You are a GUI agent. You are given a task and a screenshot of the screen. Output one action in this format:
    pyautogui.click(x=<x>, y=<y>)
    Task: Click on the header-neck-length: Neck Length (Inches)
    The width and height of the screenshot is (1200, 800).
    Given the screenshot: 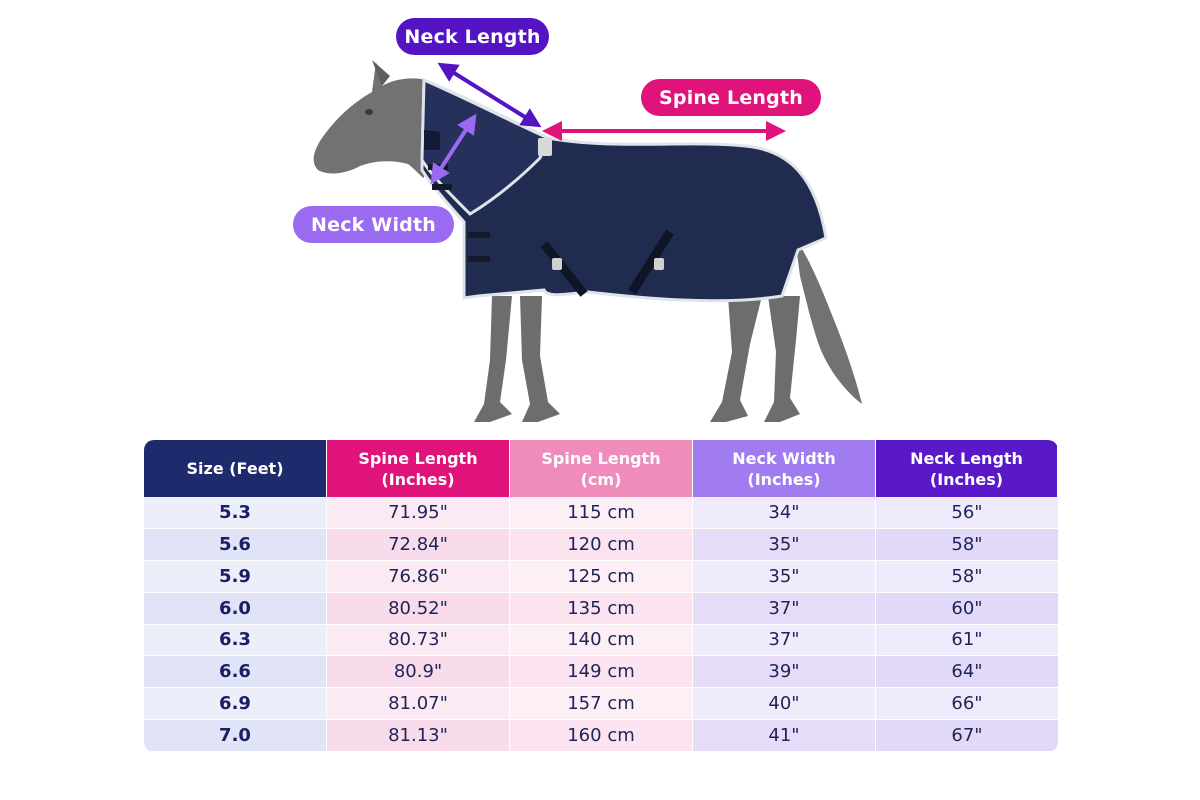 What is the action you would take?
    pyautogui.click(x=967, y=468)
    